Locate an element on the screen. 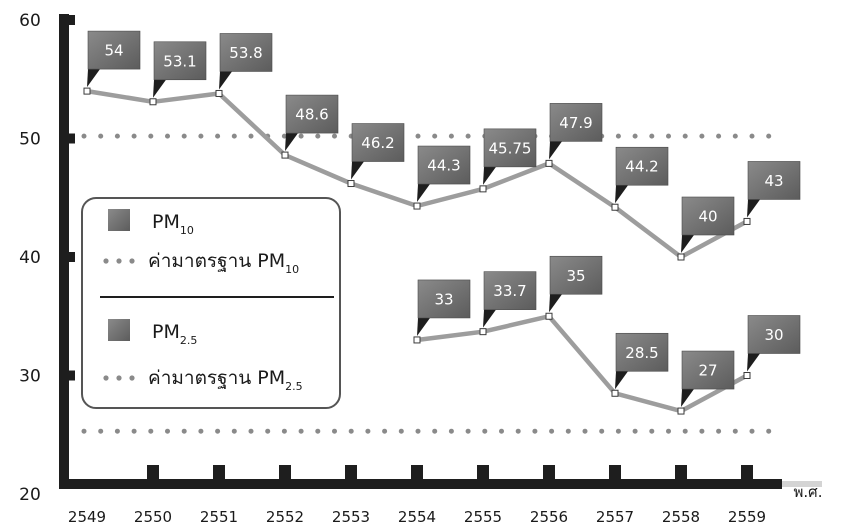 The height and width of the screenshot is (531, 853). legend-std25: ค่ามาตรฐาน PM2.5 is located at coordinates (225, 380).